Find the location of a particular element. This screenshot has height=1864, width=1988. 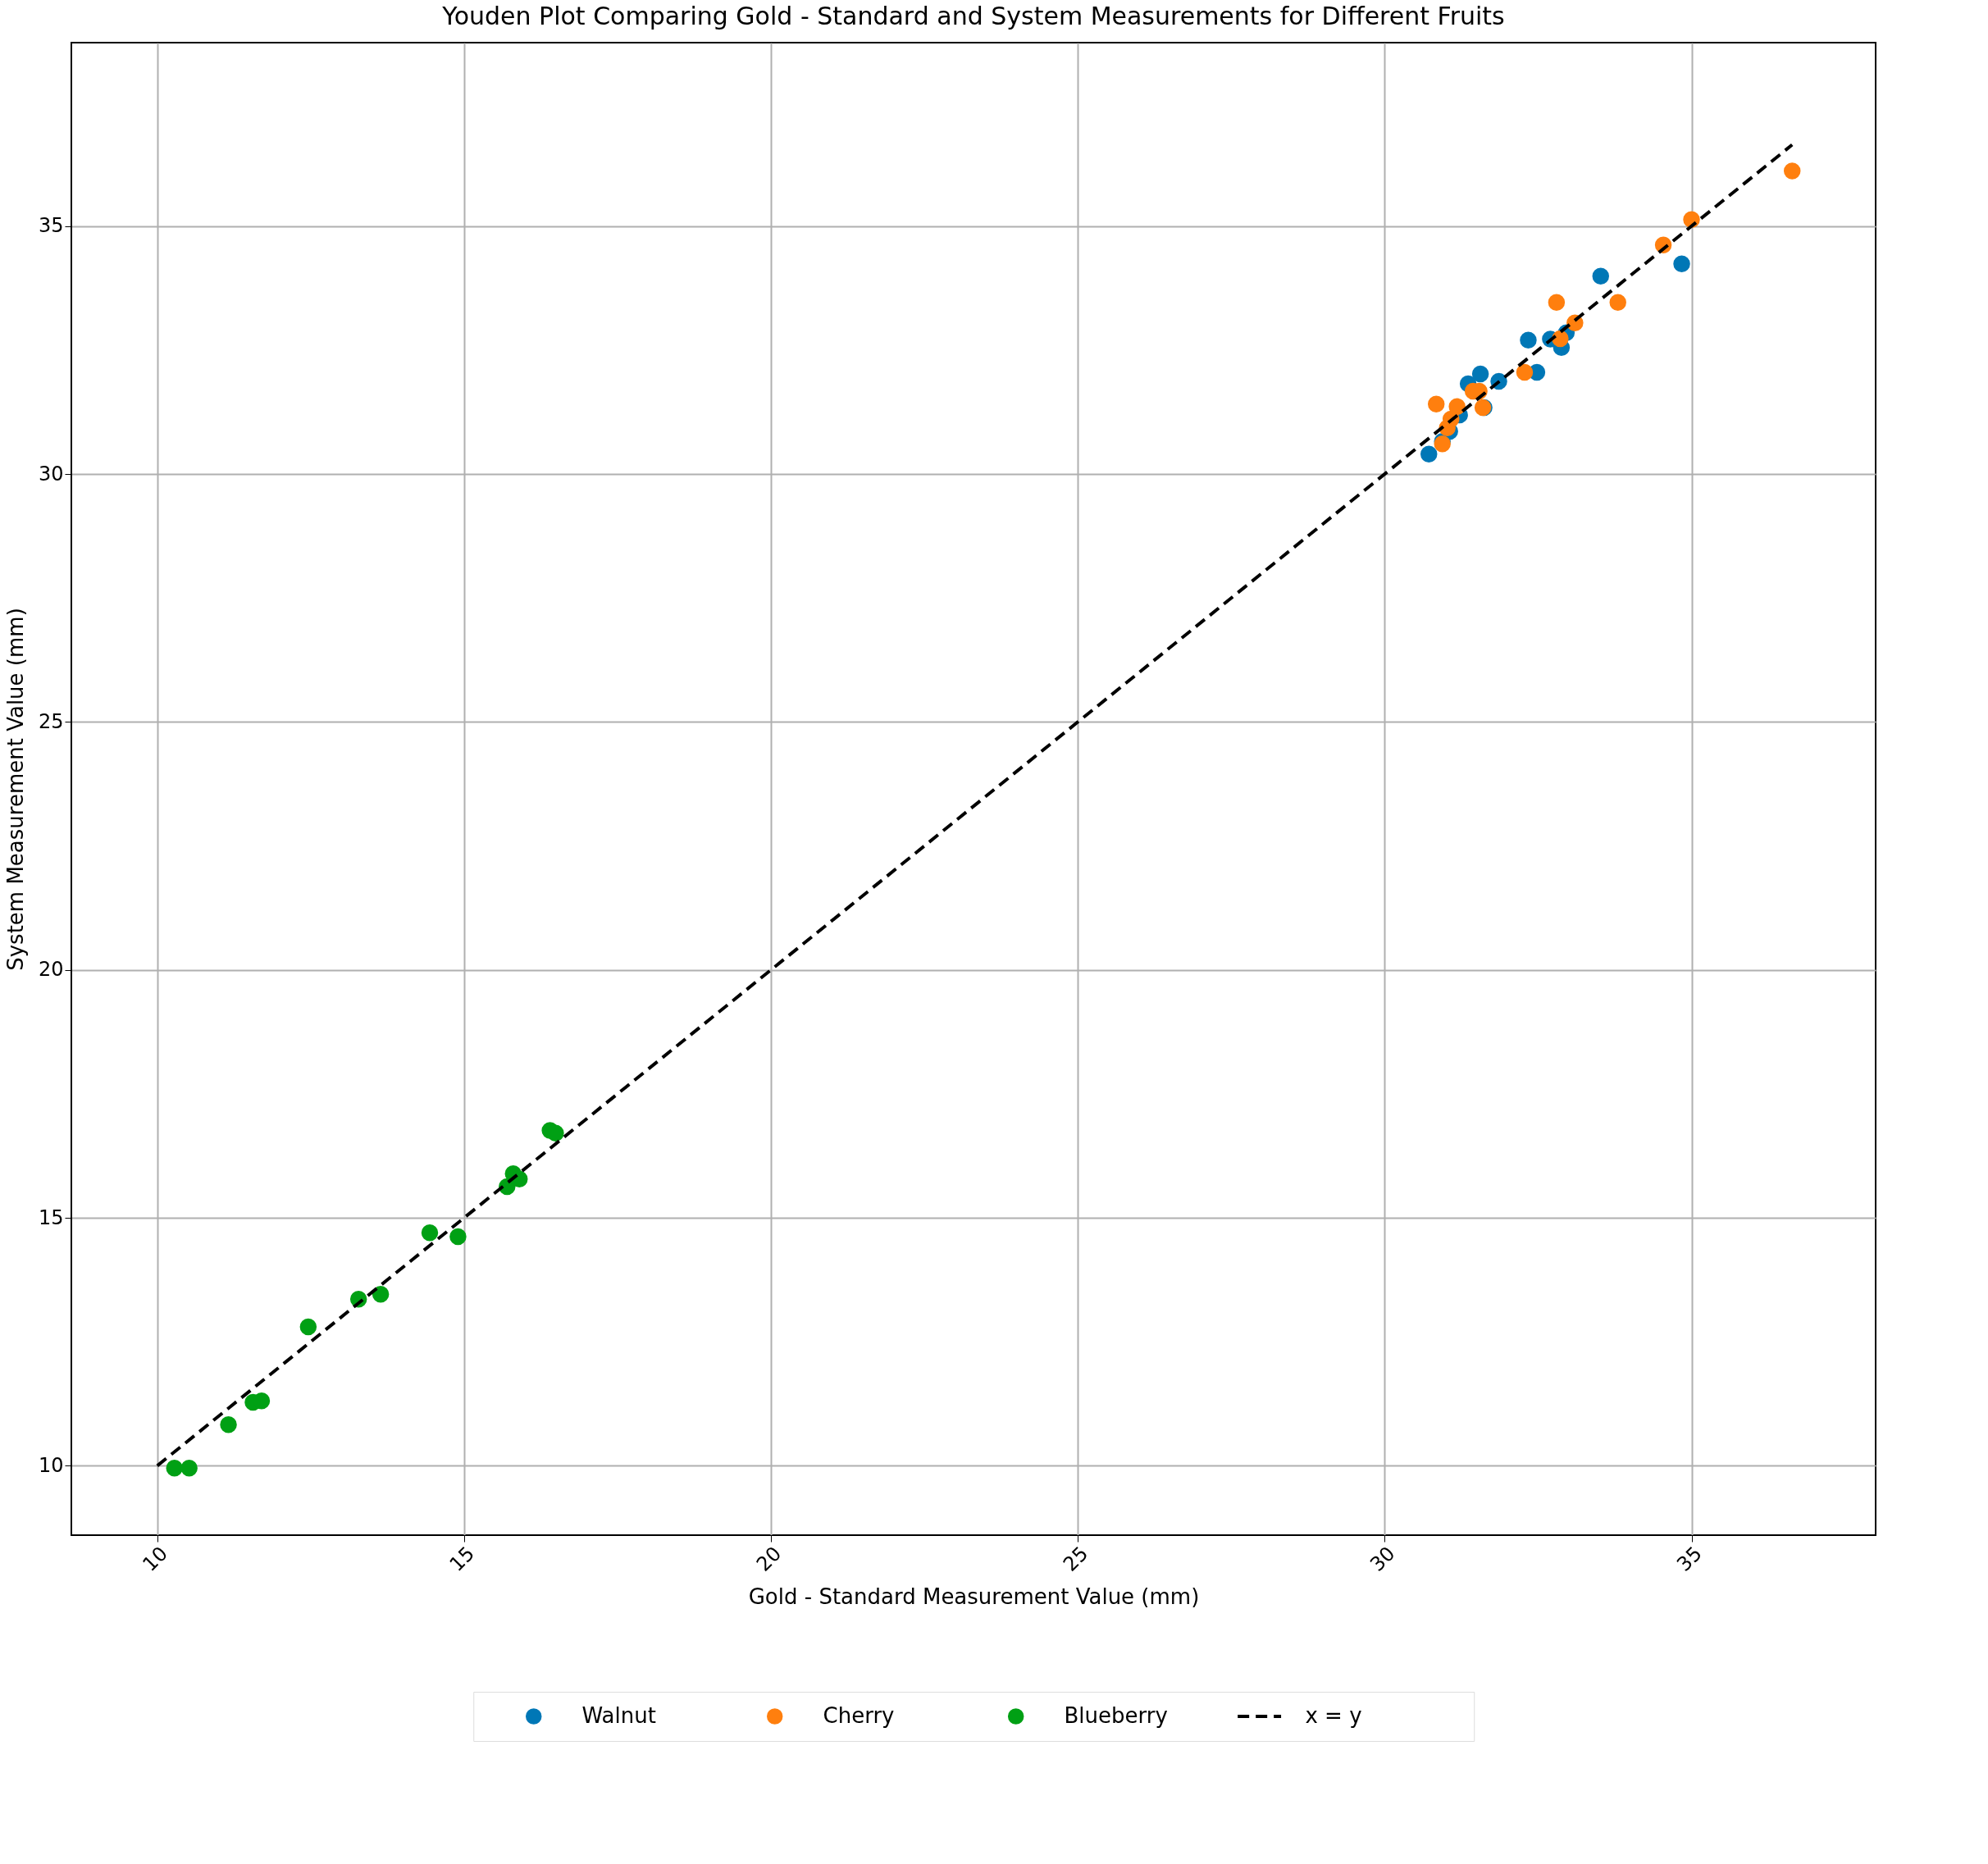

y-axis-title: System Measurement Value (mm) is located at coordinates (15, 789).